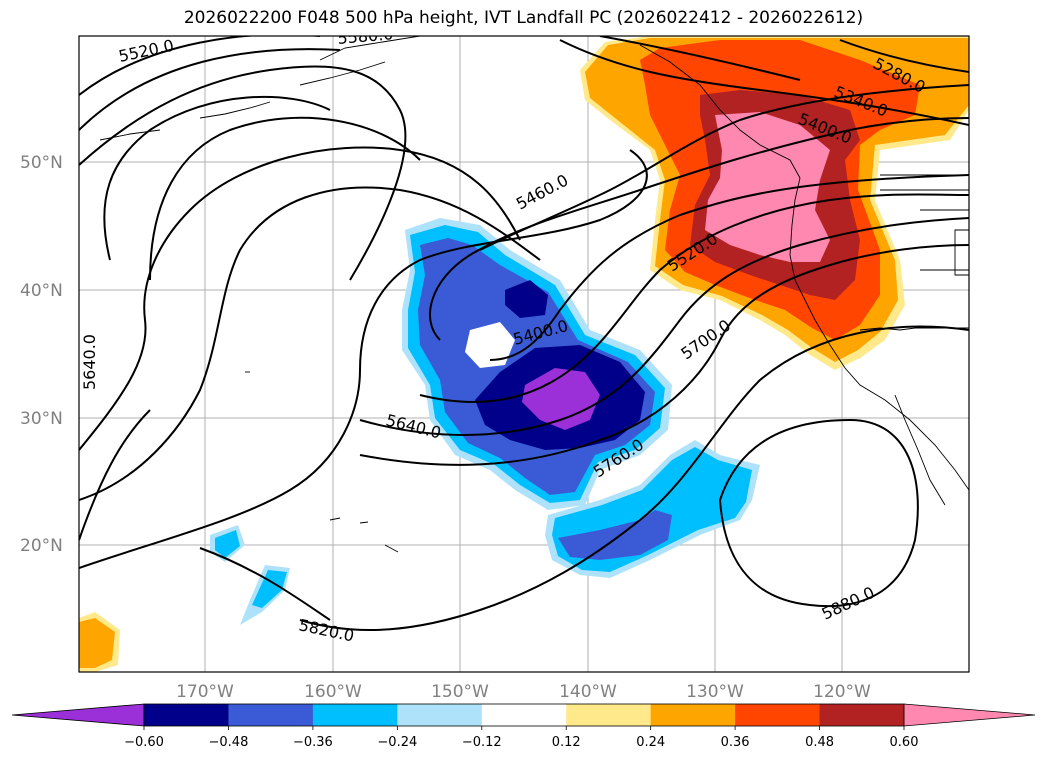 Image resolution: width=1047 pixels, height=765 pixels. Describe the element at coordinates (229, 742) in the screenshot. I see `colorbar-tick-label: −0.48` at that location.